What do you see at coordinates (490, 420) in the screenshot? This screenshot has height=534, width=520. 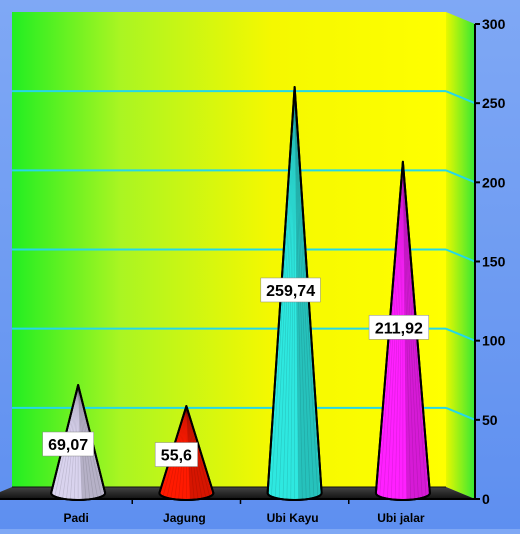 I see `y-tick-label: 50` at bounding box center [490, 420].